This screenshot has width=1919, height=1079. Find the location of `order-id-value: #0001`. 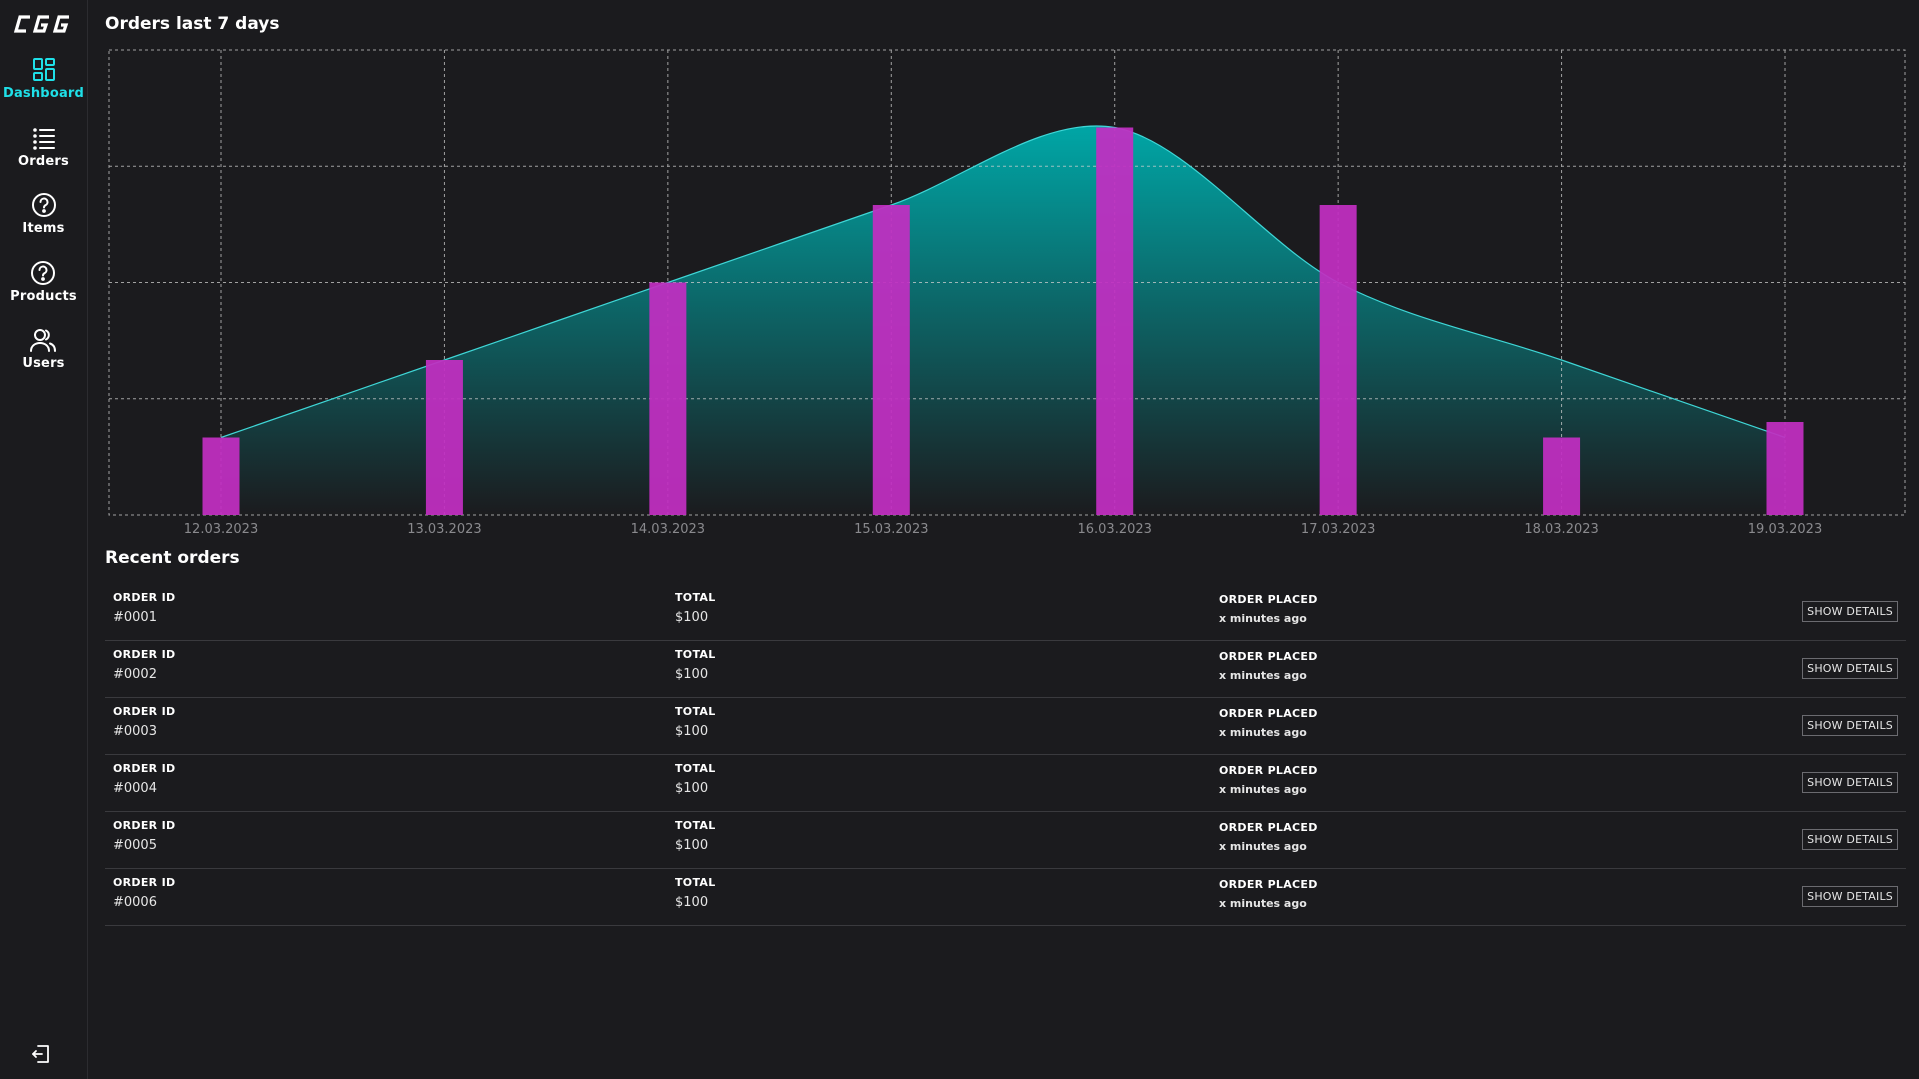

order-id-value: #0001 is located at coordinates (135, 617).